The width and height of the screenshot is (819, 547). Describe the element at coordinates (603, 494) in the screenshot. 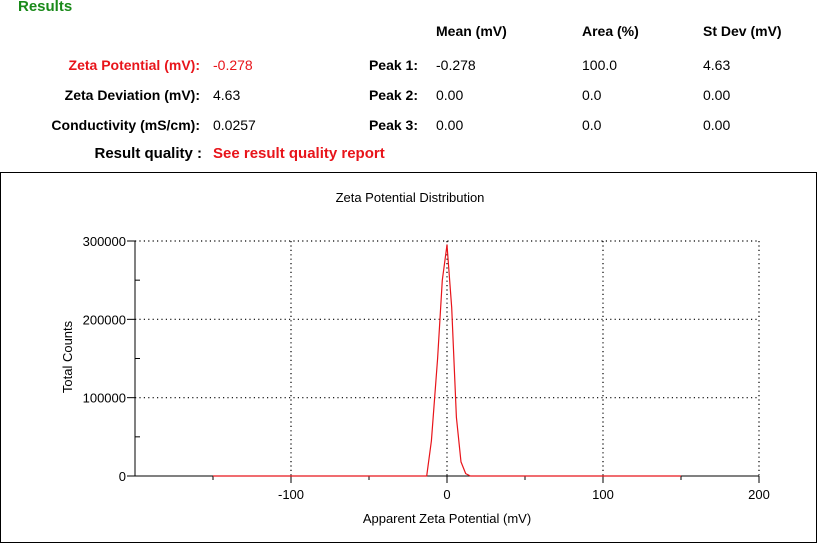

I see `x-tick-label: 100` at that location.